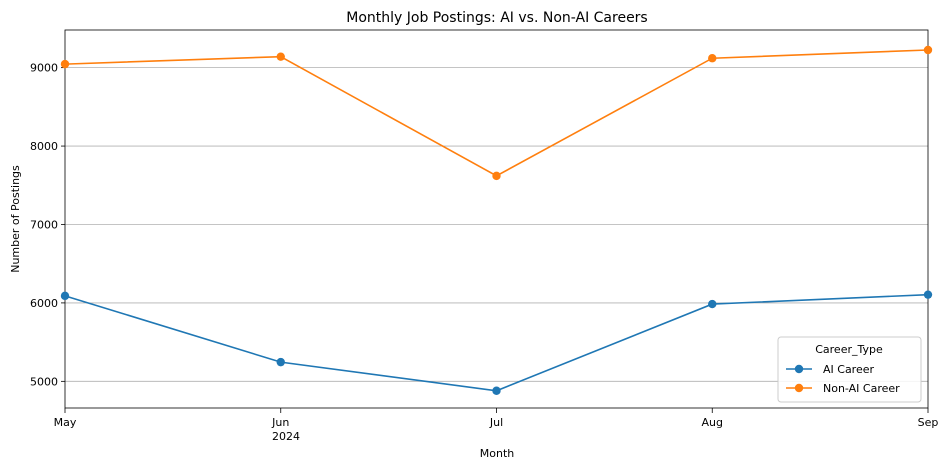  What do you see at coordinates (44, 224) in the screenshot?
I see `y-tick-label: 7000` at bounding box center [44, 224].